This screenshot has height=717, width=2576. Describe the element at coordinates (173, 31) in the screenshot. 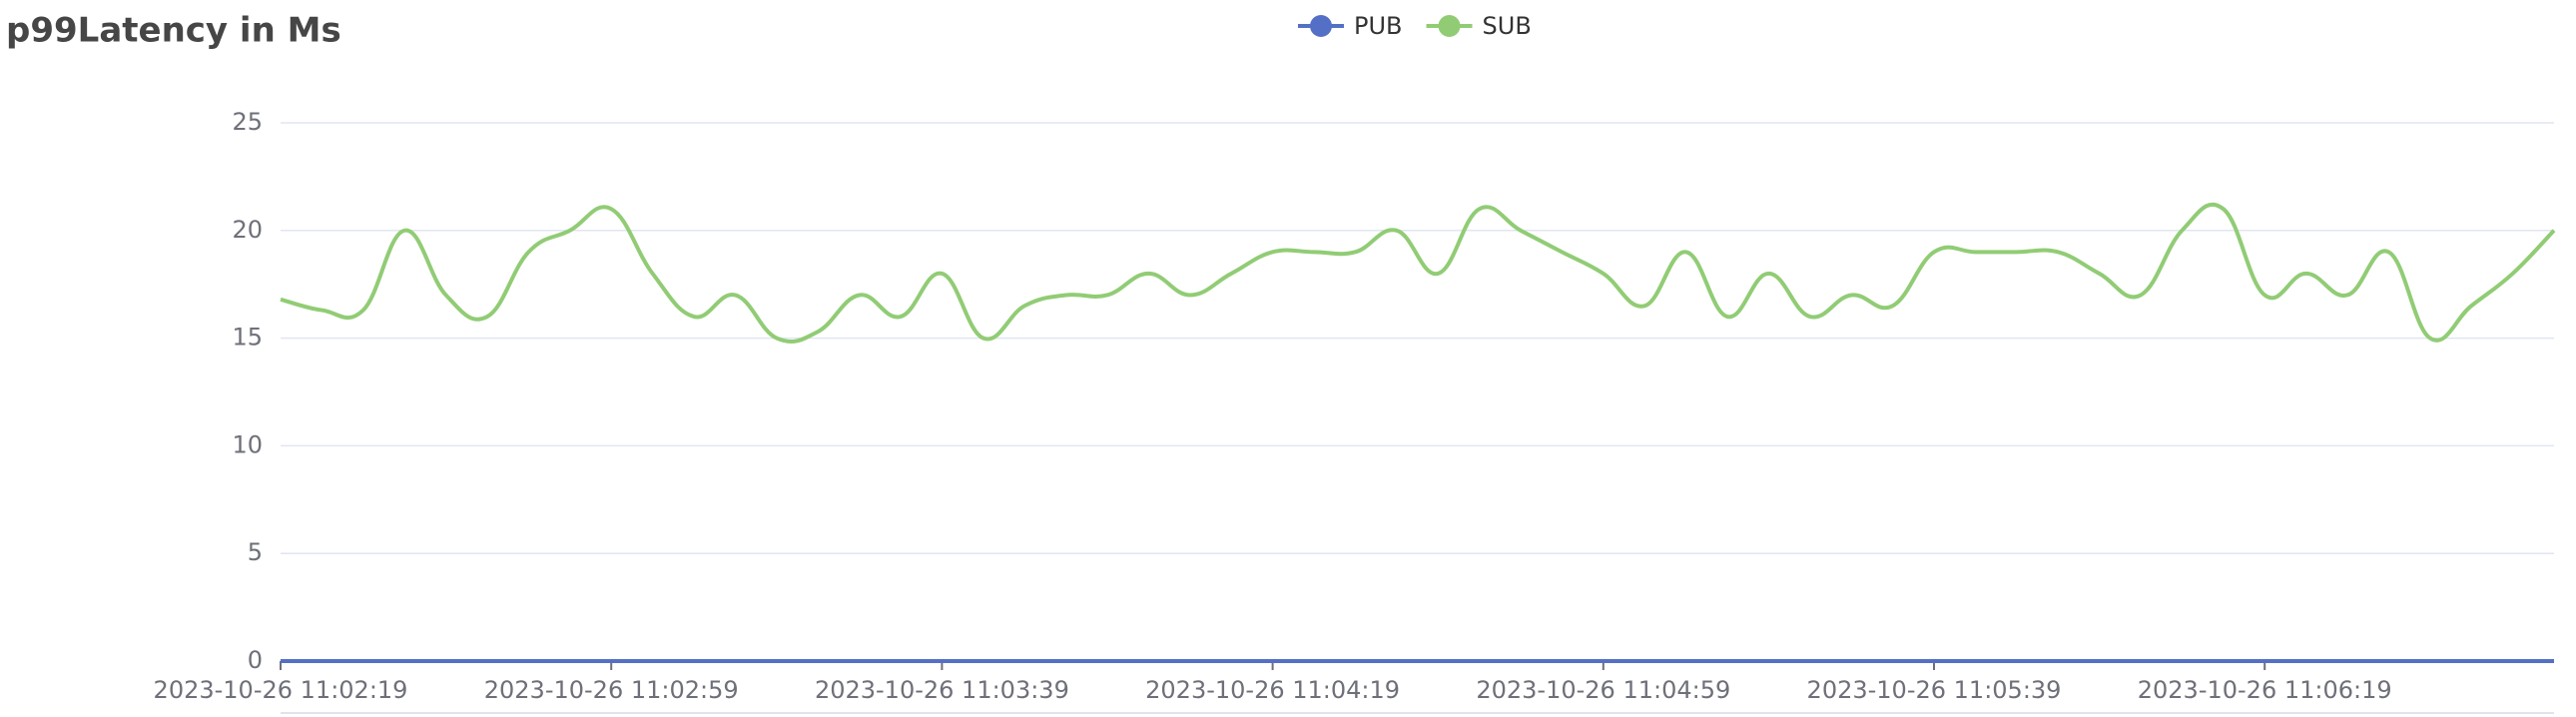

I see `chart-title: p99Latency in Ms` at that location.